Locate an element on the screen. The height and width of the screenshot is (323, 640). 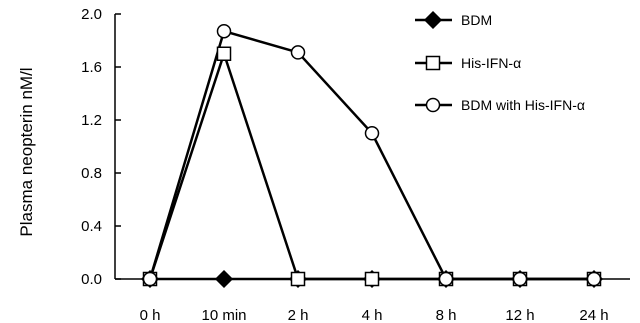
x-tick-label: 24 h is located at coordinates (593, 315).